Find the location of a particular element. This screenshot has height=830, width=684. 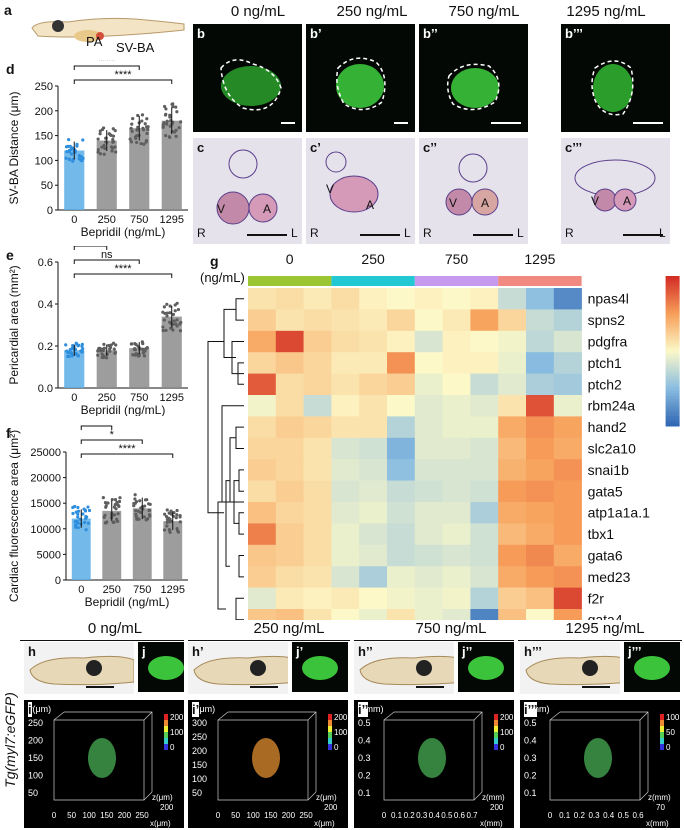

gene-label: gata5 is located at coordinates (605, 491).